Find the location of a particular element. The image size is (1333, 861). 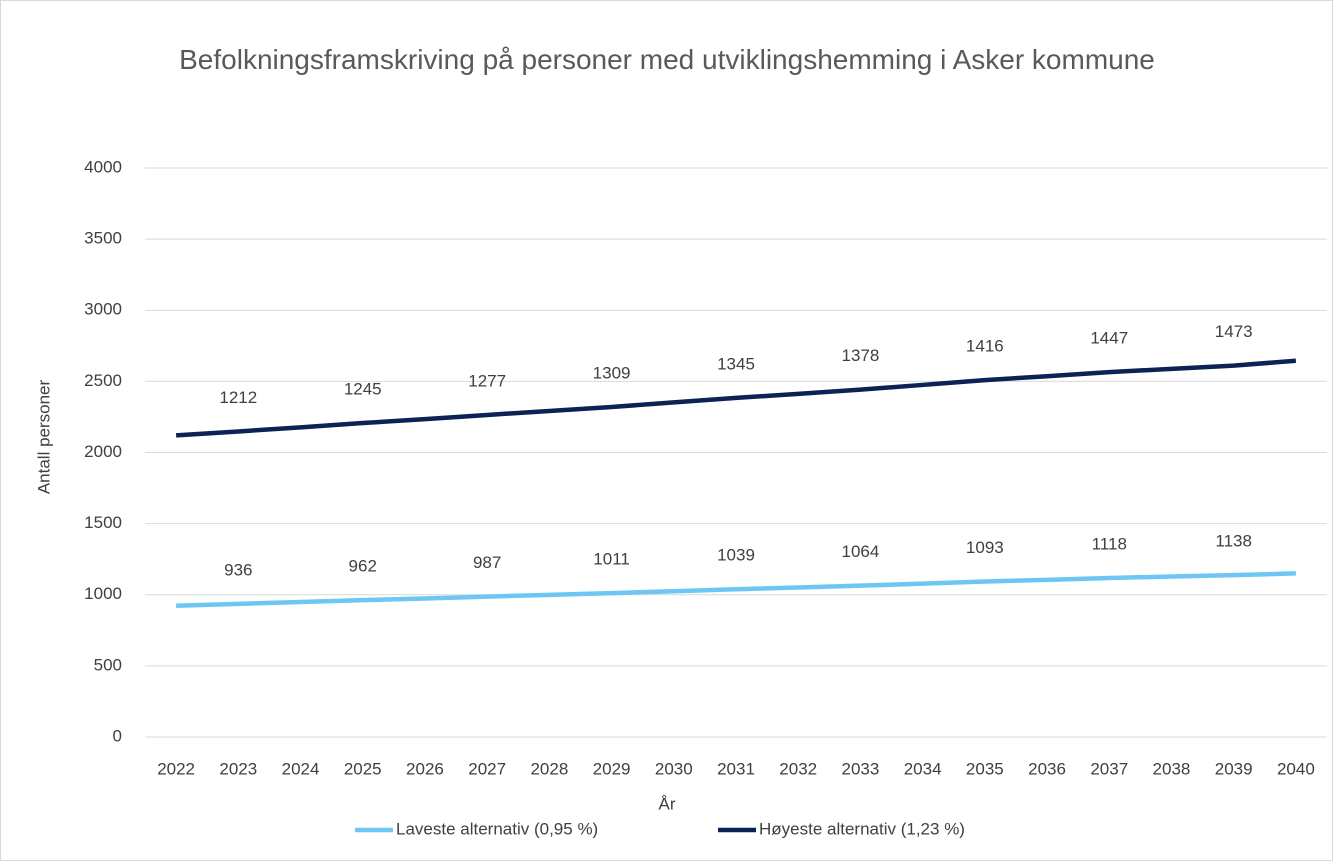

y-tick-label: 1000 is located at coordinates (103, 593).